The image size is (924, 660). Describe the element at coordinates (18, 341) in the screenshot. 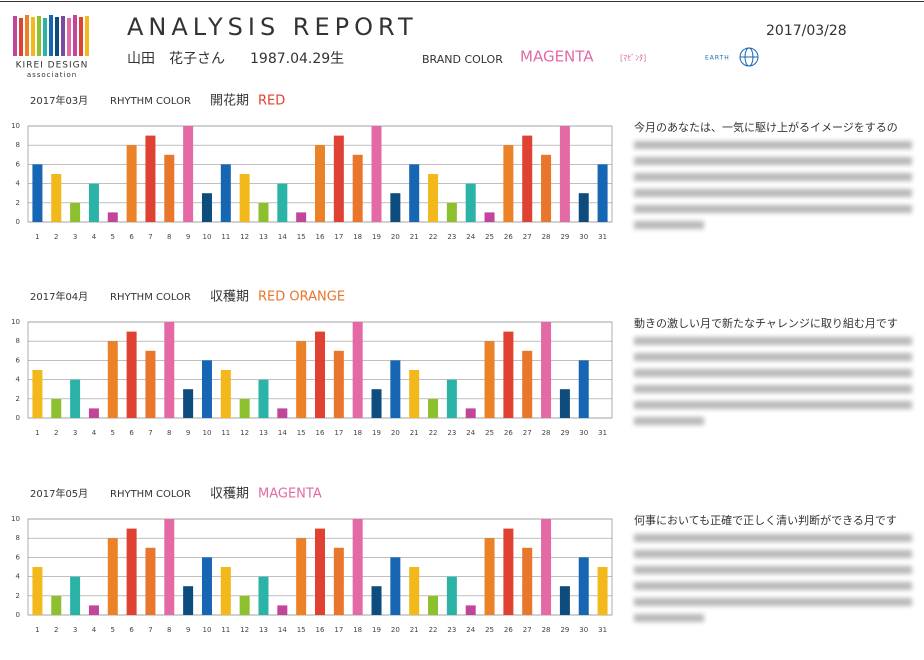

I see `y-tick-label: 8` at that location.